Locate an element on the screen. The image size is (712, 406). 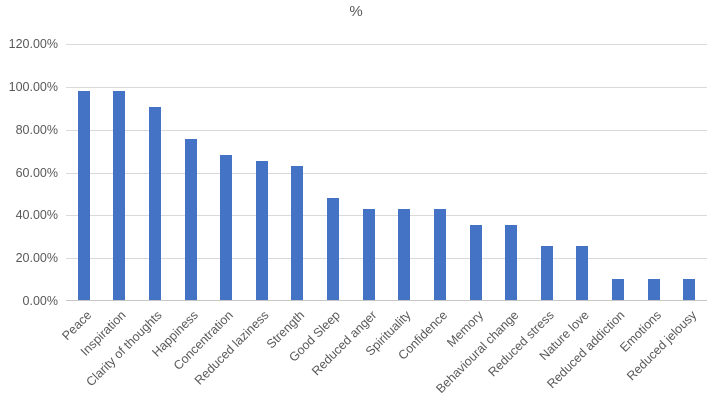
y-tick-label: 40.00% is located at coordinates (36, 215).